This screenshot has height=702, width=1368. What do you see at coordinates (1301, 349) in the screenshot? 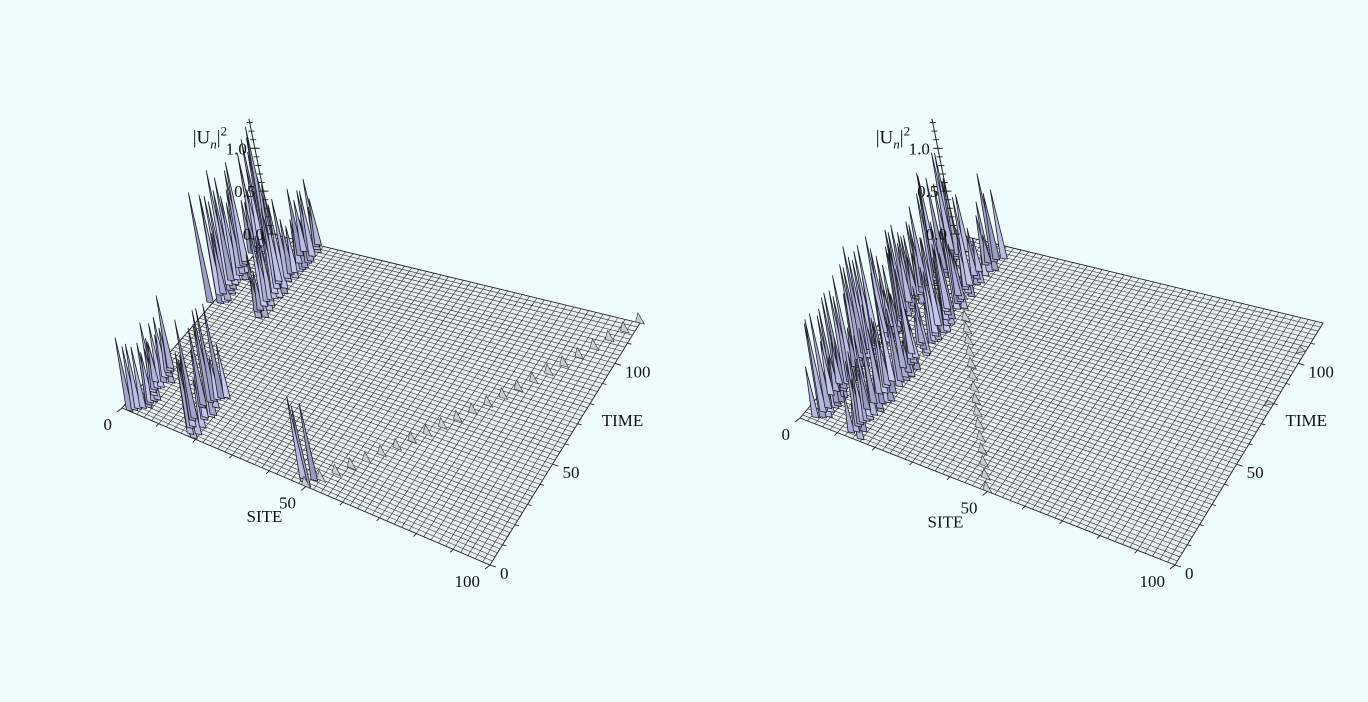
I see `surface-bump` at bounding box center [1301, 349].